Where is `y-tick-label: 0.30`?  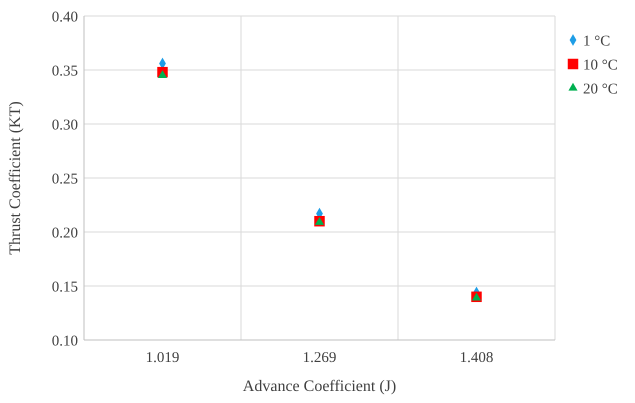
y-tick-label: 0.30 is located at coordinates (65, 125).